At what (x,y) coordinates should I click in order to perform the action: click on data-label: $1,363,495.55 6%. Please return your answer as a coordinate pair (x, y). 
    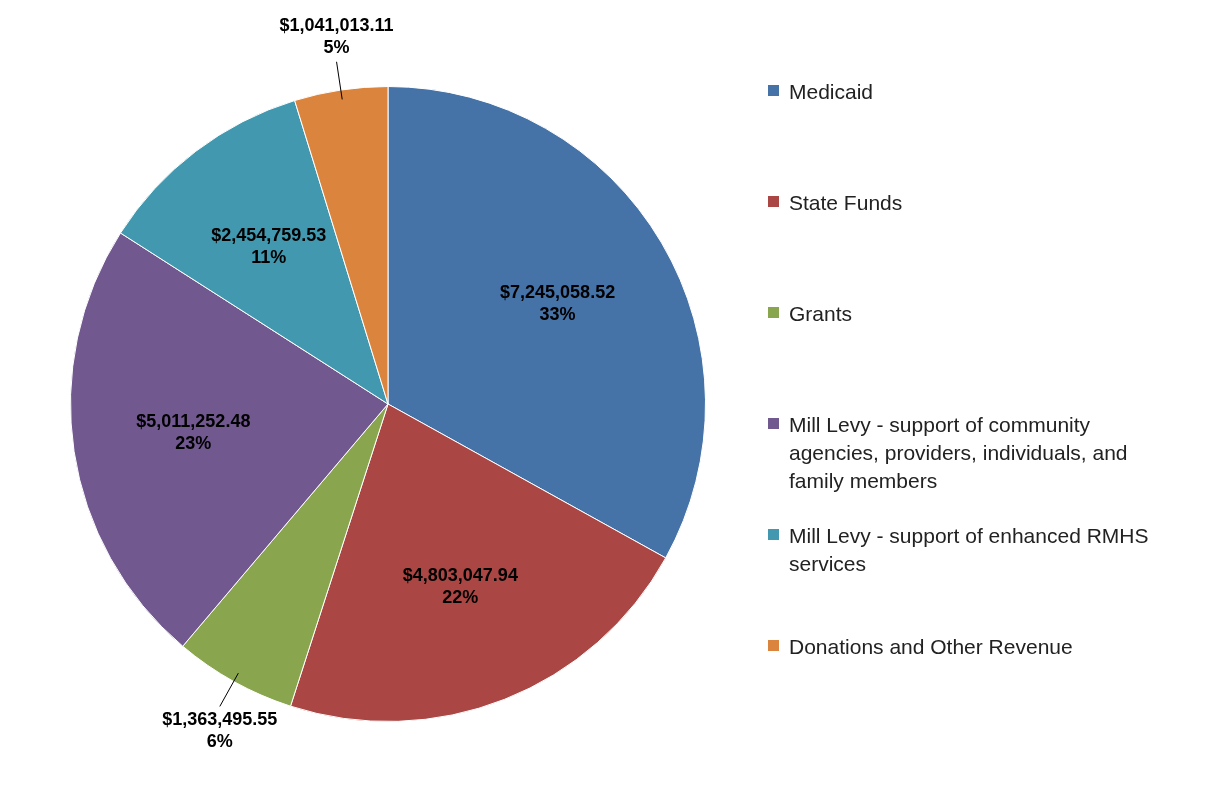
    Looking at the image, I should click on (220, 730).